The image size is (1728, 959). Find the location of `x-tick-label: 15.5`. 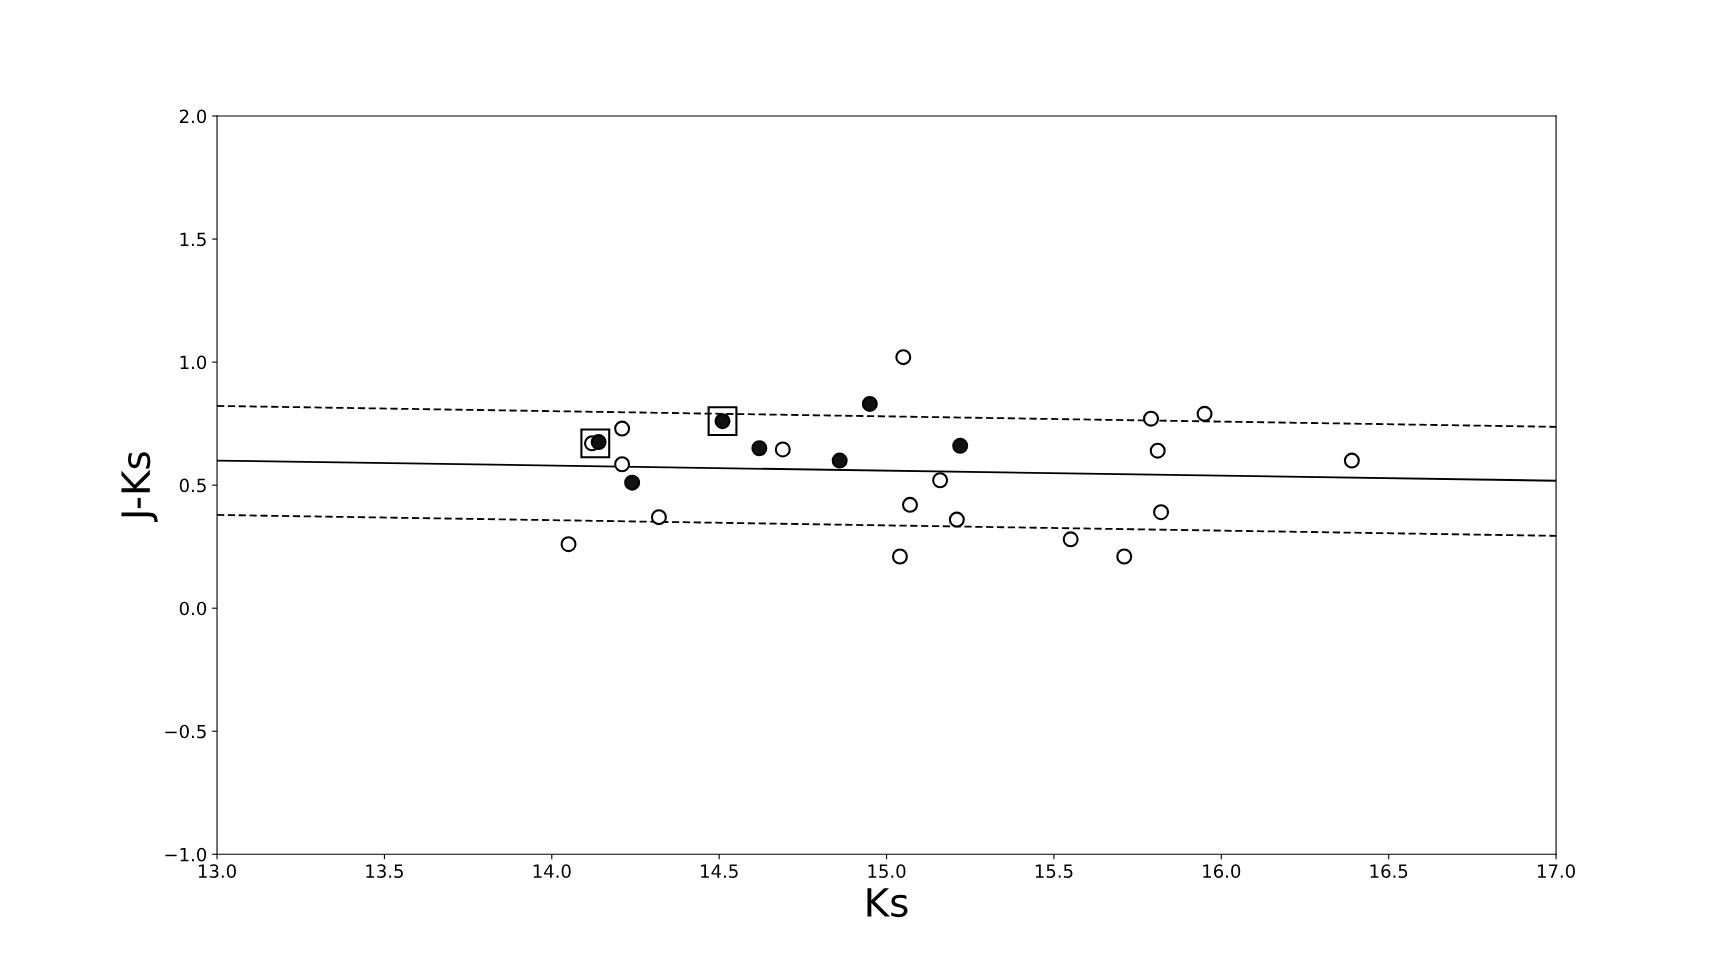

x-tick-label: 15.5 is located at coordinates (1054, 871).